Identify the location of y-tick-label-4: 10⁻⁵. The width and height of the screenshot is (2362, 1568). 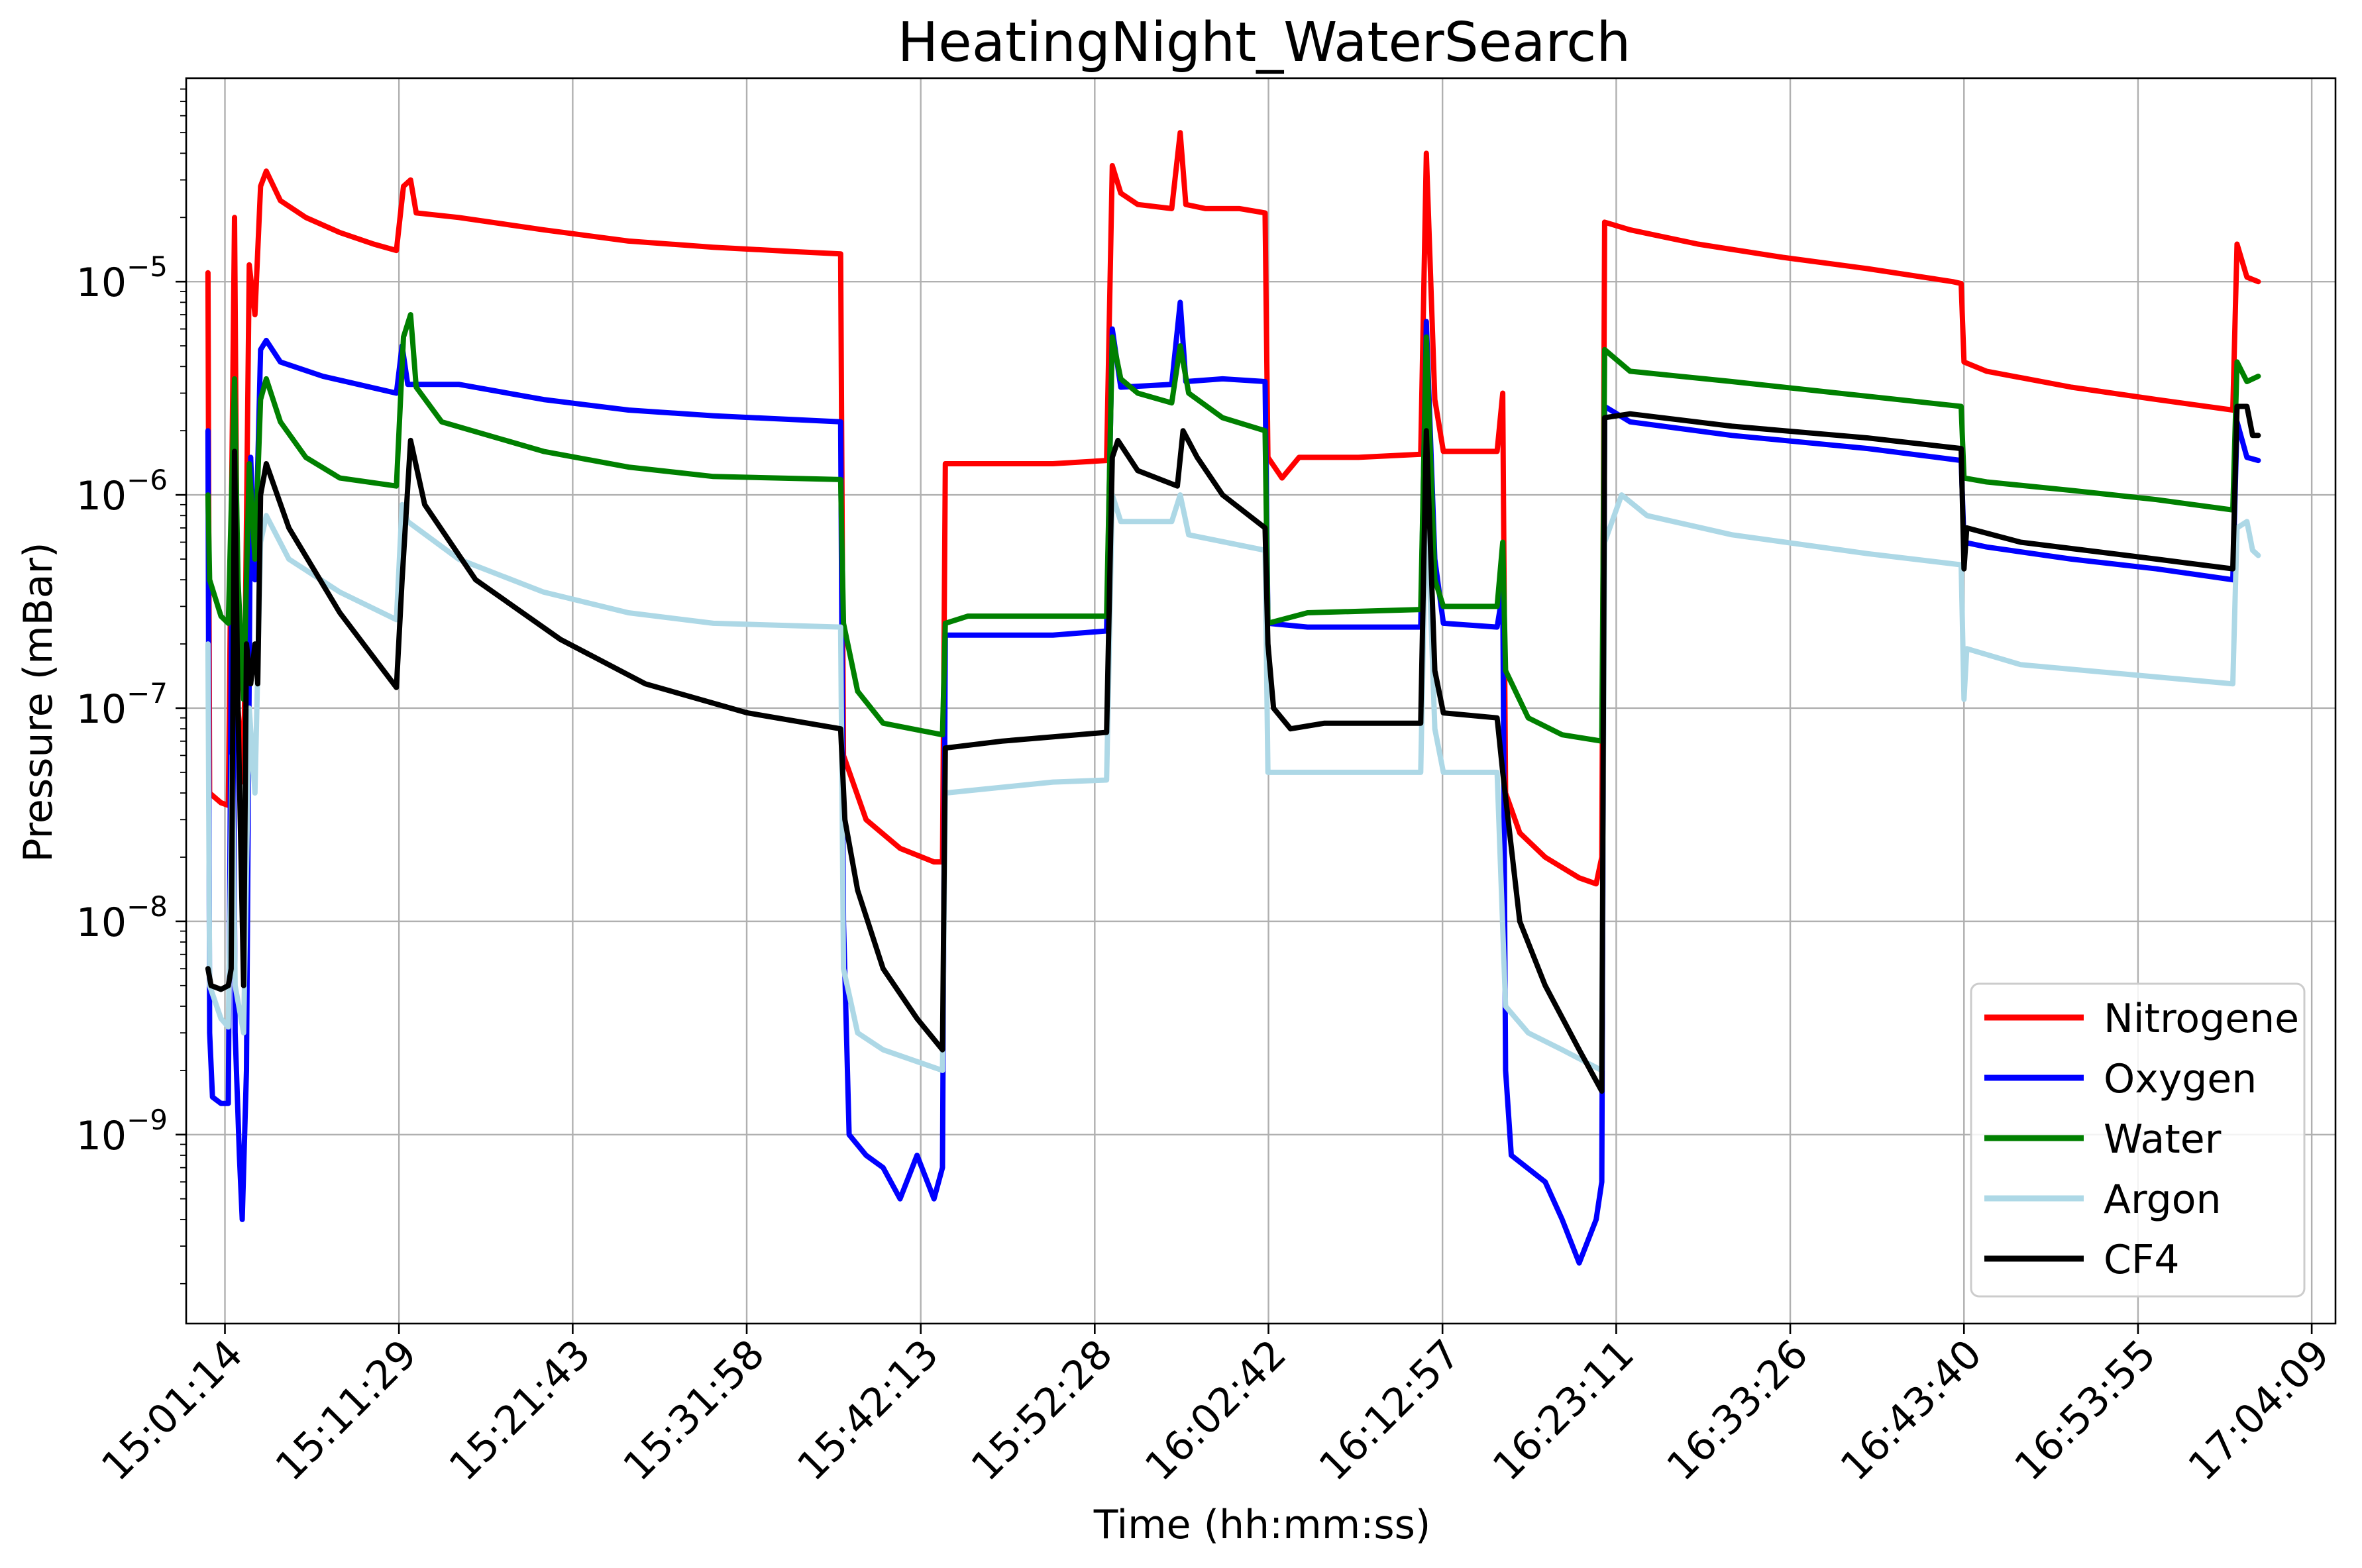
(122, 278).